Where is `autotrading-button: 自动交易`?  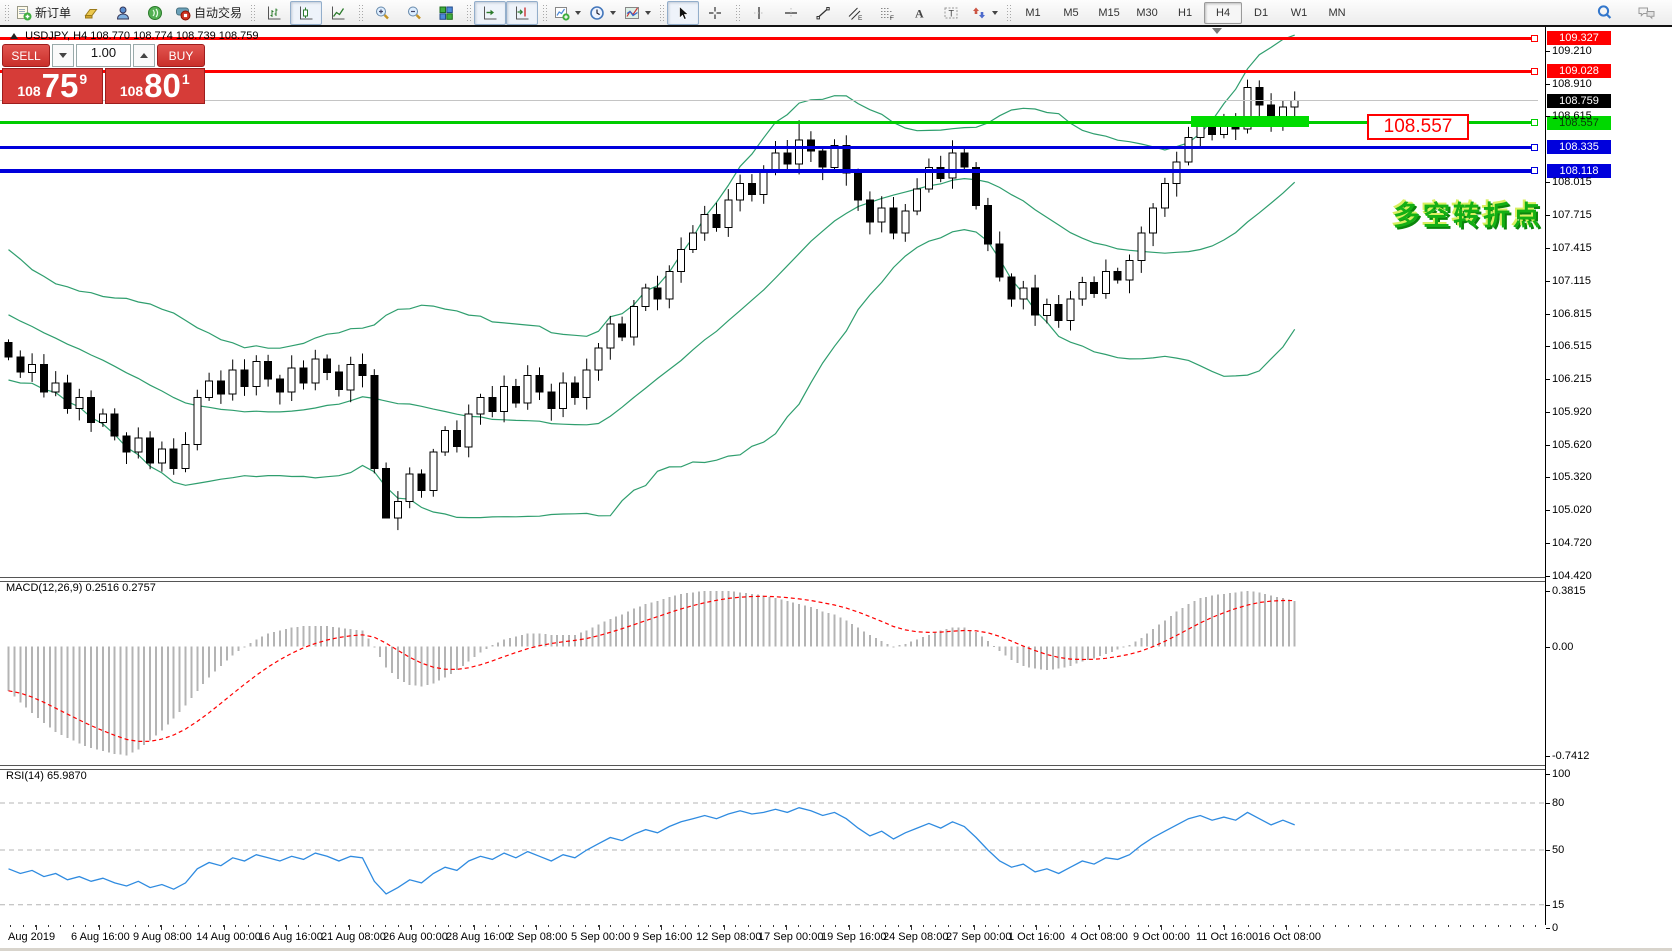 autotrading-button: 自动交易 is located at coordinates (208, 13).